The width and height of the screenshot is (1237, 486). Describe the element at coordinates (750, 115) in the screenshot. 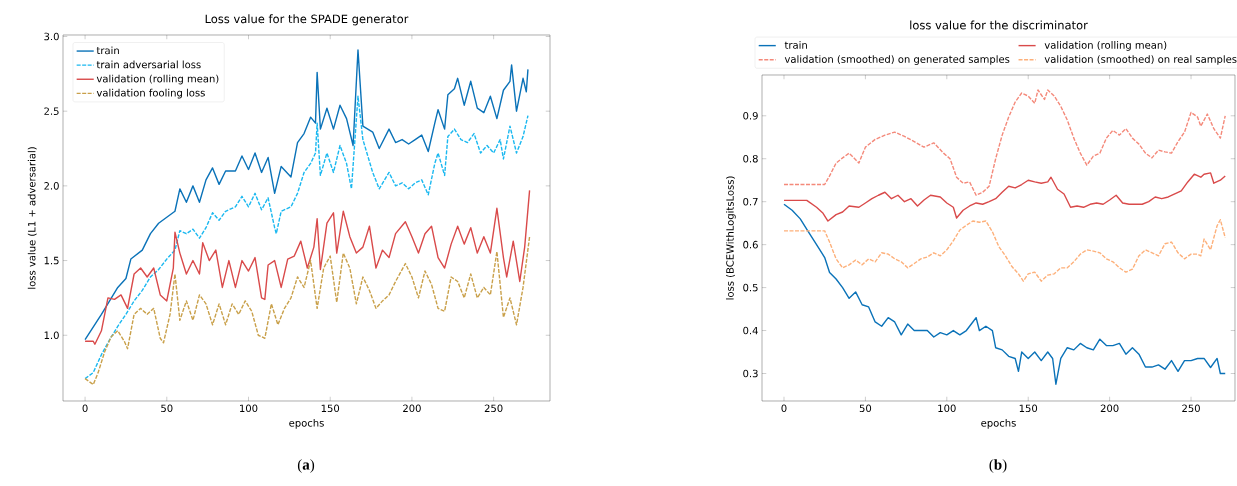

I see `y-tick-label: 0.9` at that location.